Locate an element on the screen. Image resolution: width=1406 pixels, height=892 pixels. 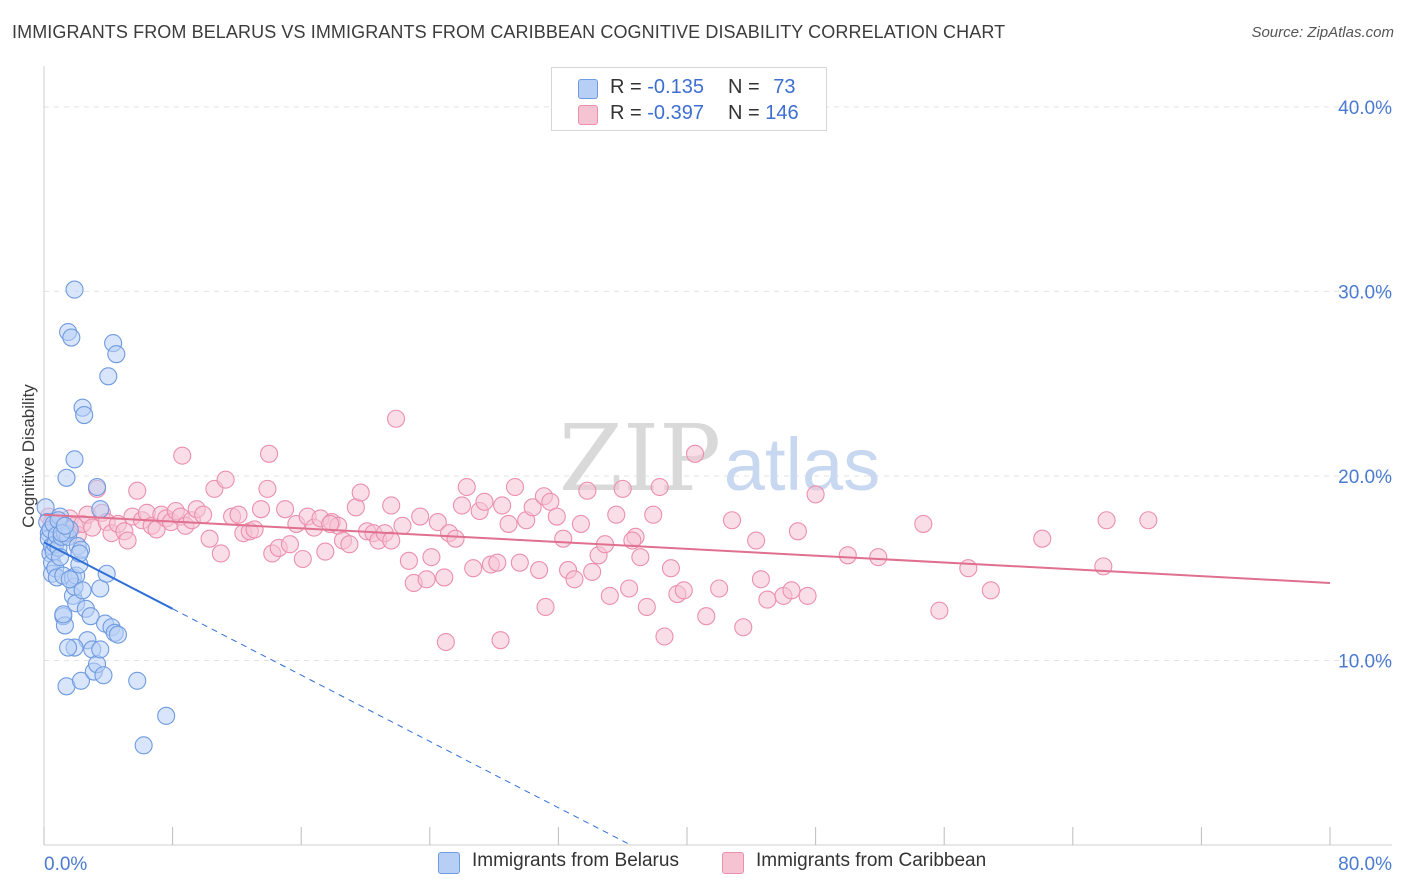
legend-swatch-caribbean is located at coordinates (588, 115).